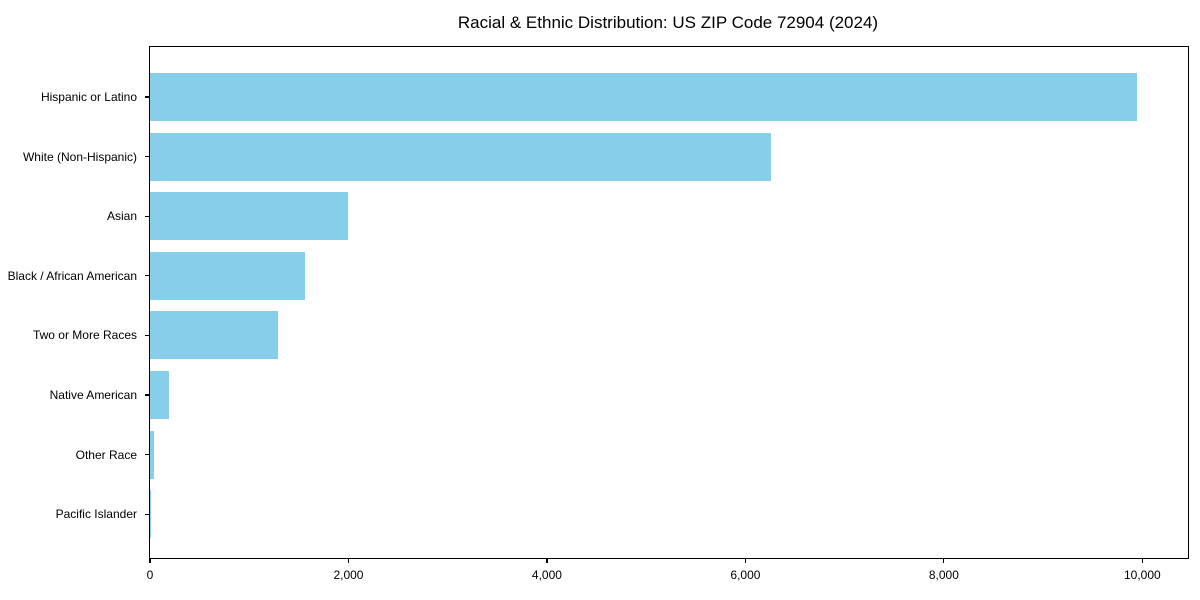 The image size is (1200, 600). Describe the element at coordinates (745, 575) in the screenshot. I see `x-tick-label: 6,000` at that location.